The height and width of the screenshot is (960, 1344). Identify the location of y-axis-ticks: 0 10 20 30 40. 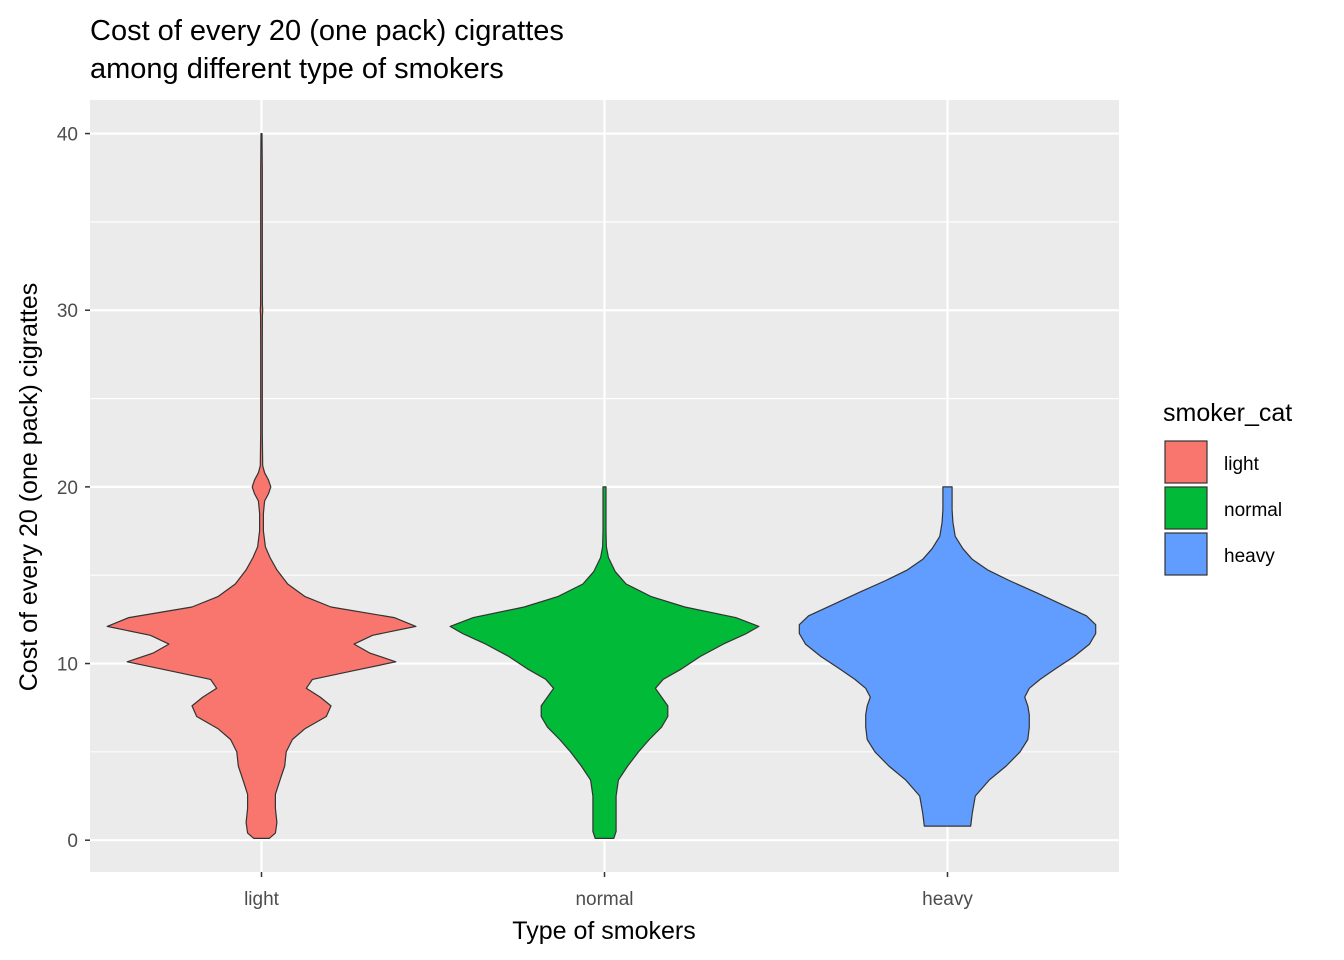
(73, 488).